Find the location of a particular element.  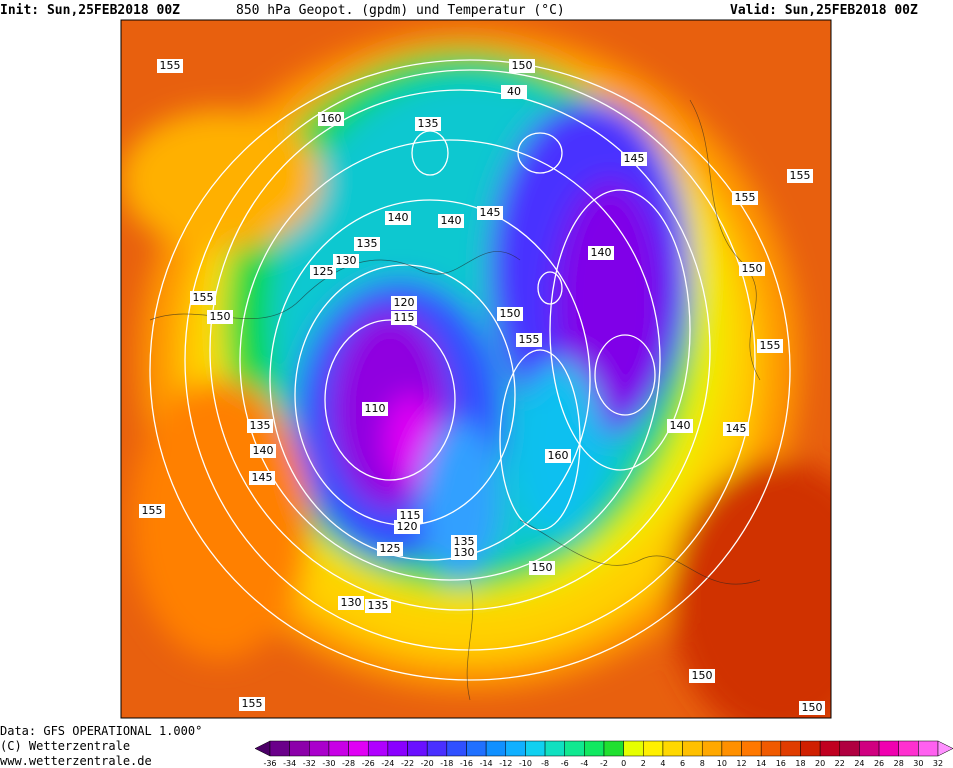

colorbar-label: 26 is located at coordinates (879, 763).